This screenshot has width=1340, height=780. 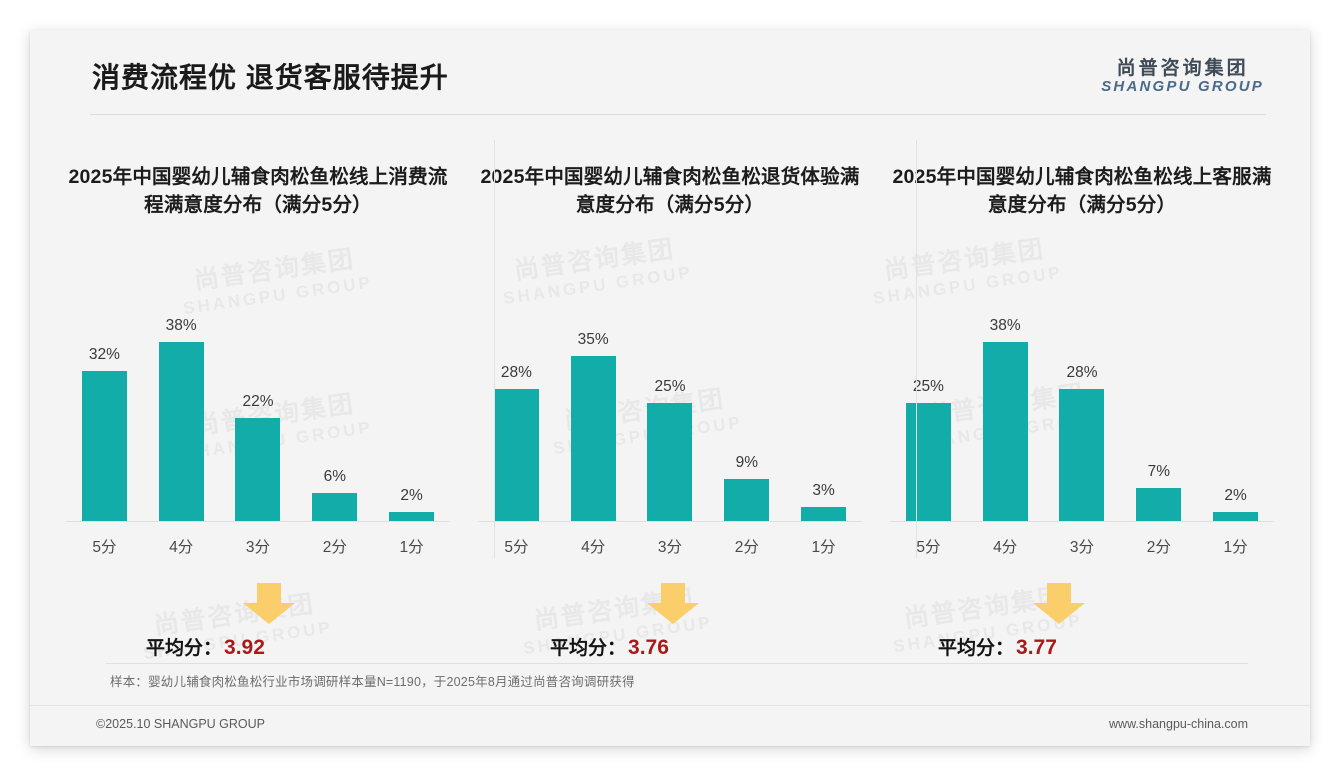 I want to click on bar-plot: 32% 38% 22% 6% 2%, so click(x=258, y=408).